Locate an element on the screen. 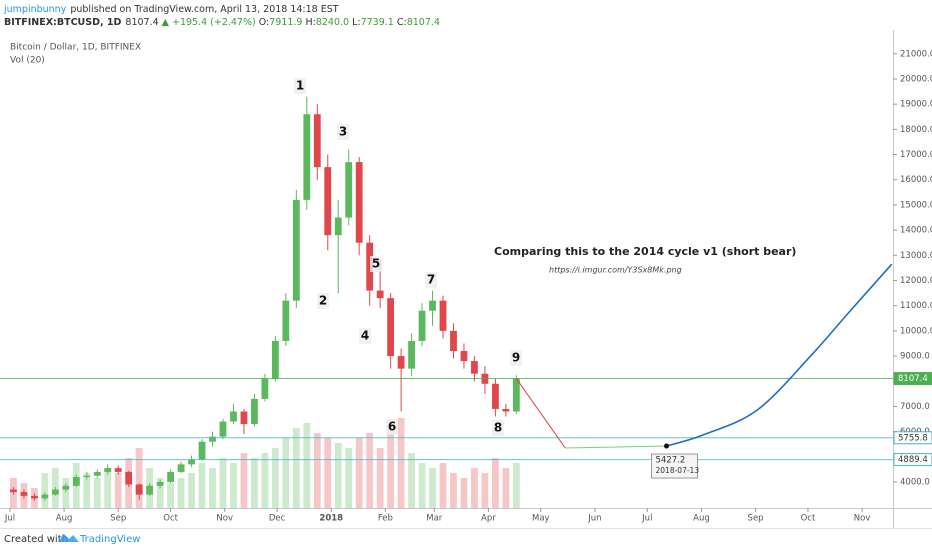  symbol: BITFINEX:BTCUSD, 1D is located at coordinates (63, 22).